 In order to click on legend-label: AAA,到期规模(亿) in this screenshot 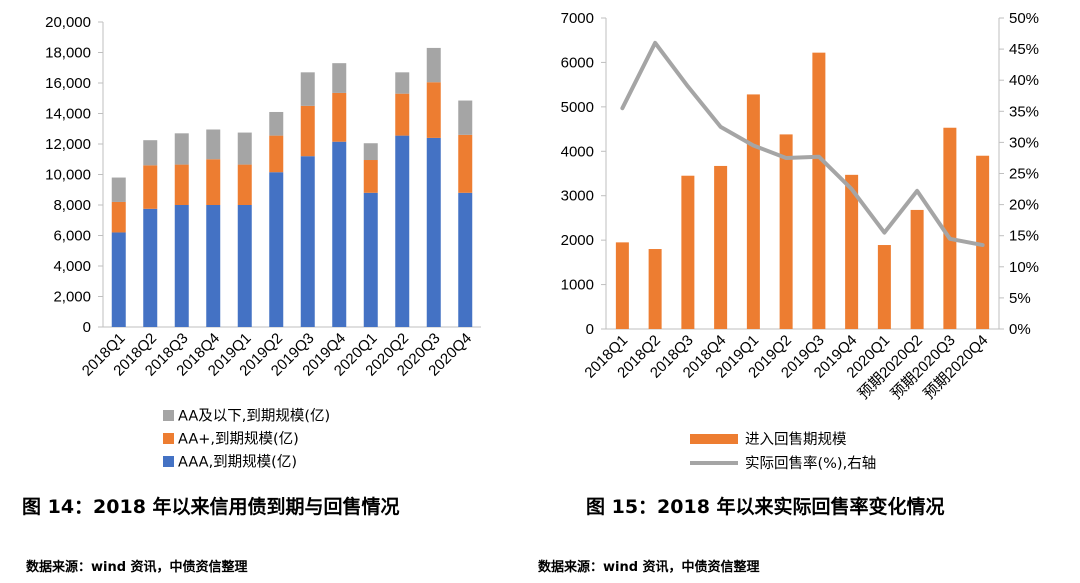, I will do `click(237, 462)`.